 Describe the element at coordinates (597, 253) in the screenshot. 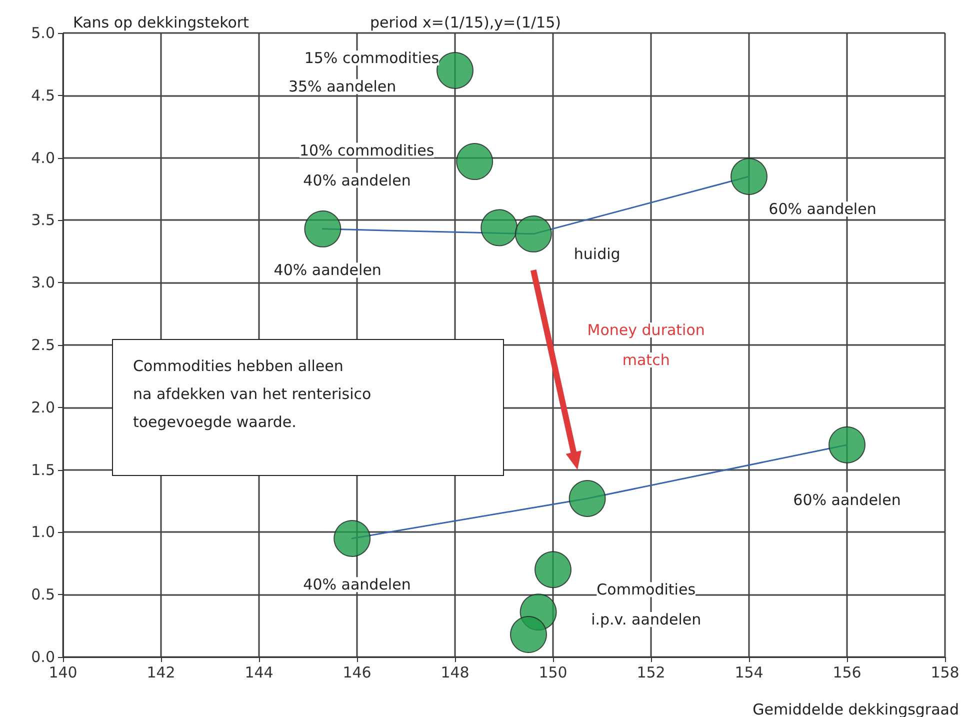

I see `annotation: huidig` at that location.